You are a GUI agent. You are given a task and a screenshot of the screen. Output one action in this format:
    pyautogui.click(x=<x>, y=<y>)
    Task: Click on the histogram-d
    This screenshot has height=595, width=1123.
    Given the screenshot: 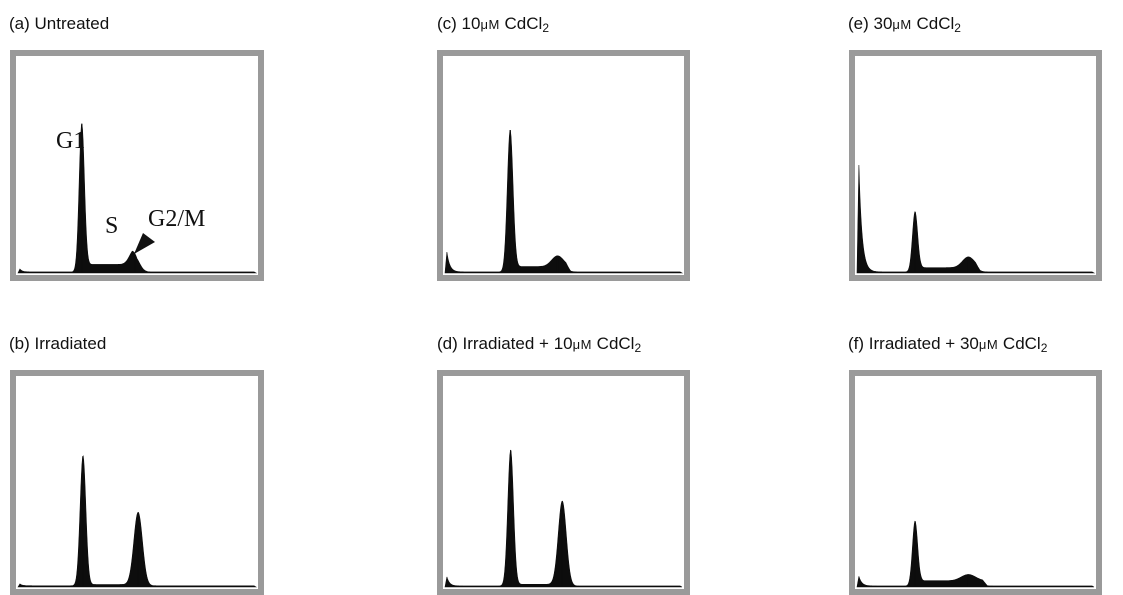 What is the action you would take?
    pyautogui.click(x=563, y=482)
    